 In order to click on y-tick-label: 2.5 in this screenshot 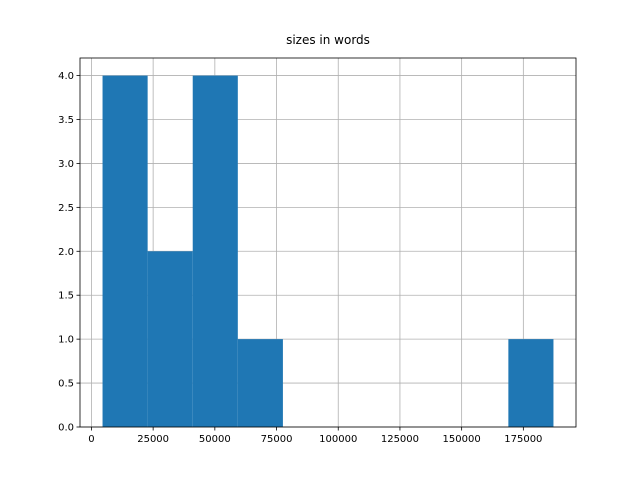, I will do `click(66, 208)`.